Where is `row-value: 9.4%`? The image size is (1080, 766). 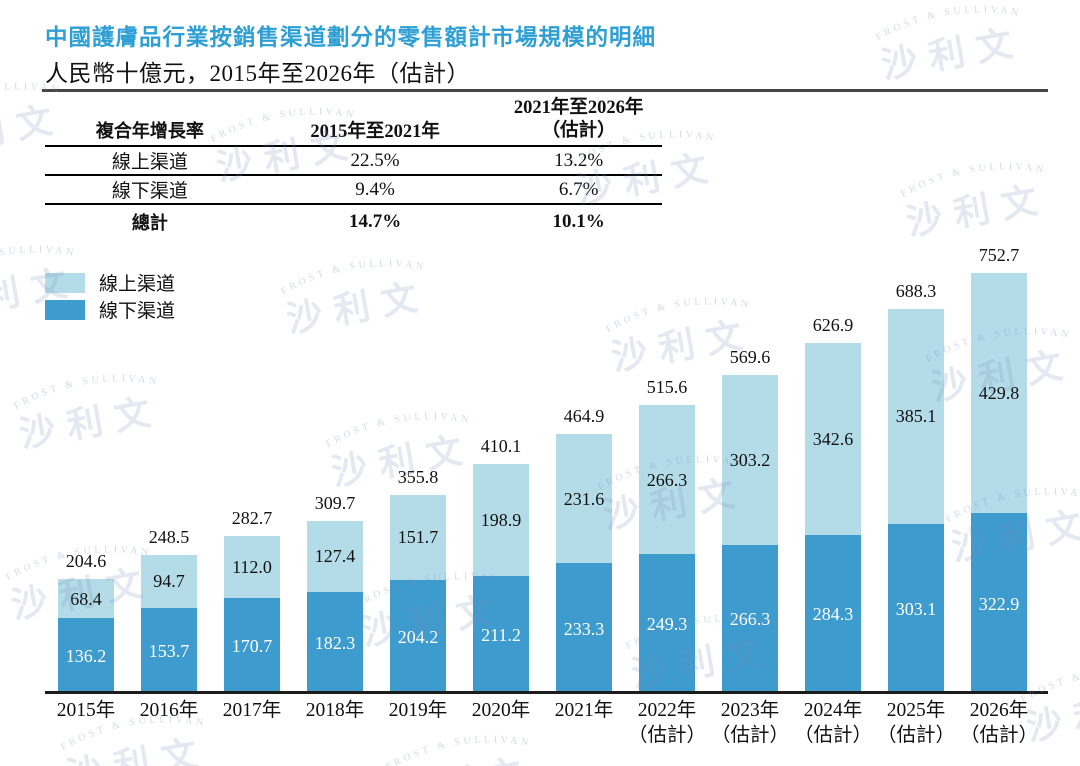 row-value: 9.4% is located at coordinates (375, 189).